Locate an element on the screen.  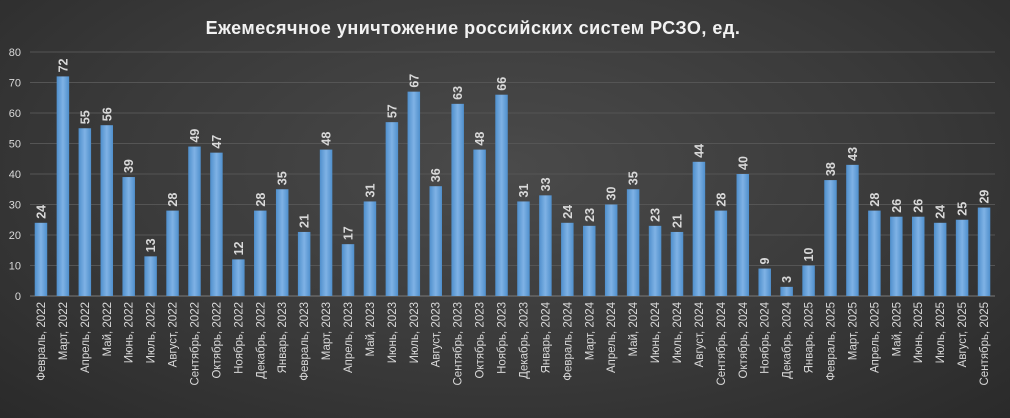
x-tick-label: Ноябрь, 2024 is located at coordinates (766, 337).